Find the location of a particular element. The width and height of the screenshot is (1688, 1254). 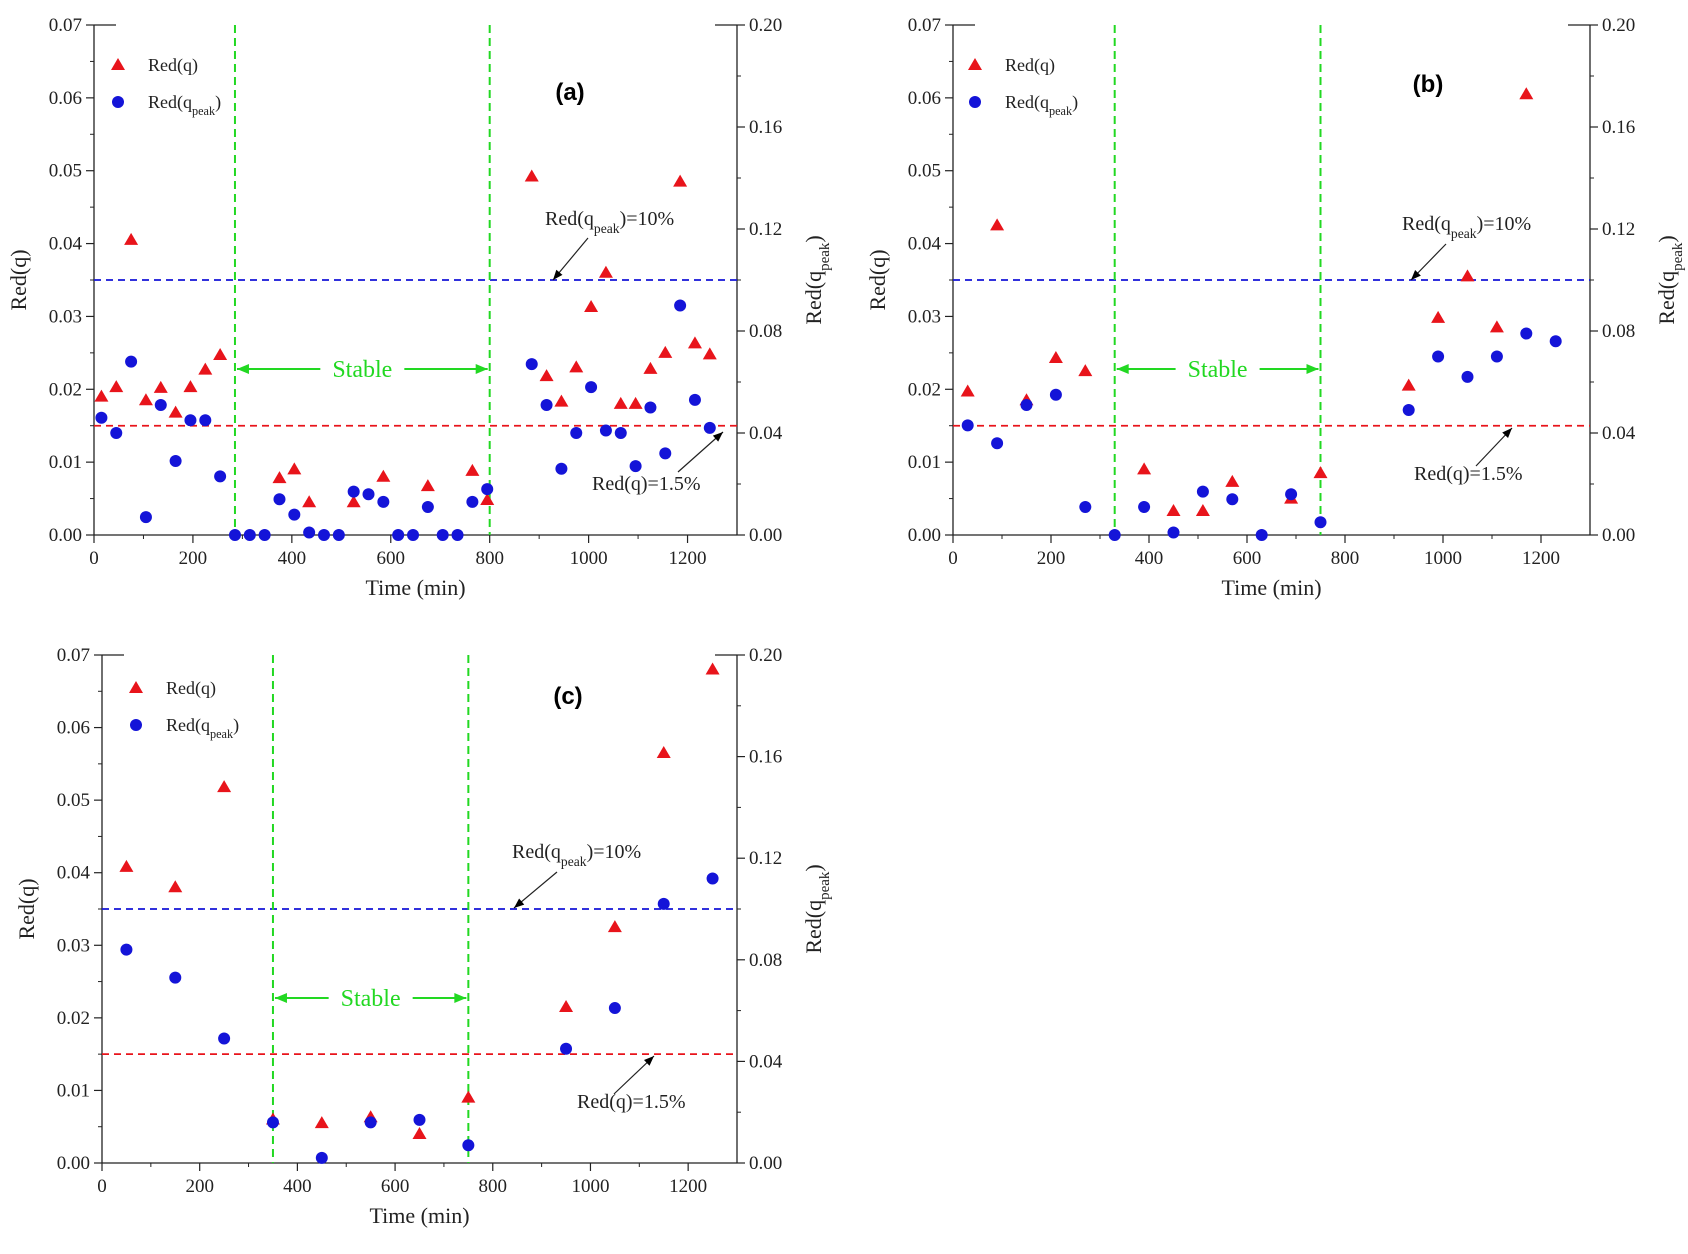

stable-arrowhead-left is located at coordinates (242, 369).